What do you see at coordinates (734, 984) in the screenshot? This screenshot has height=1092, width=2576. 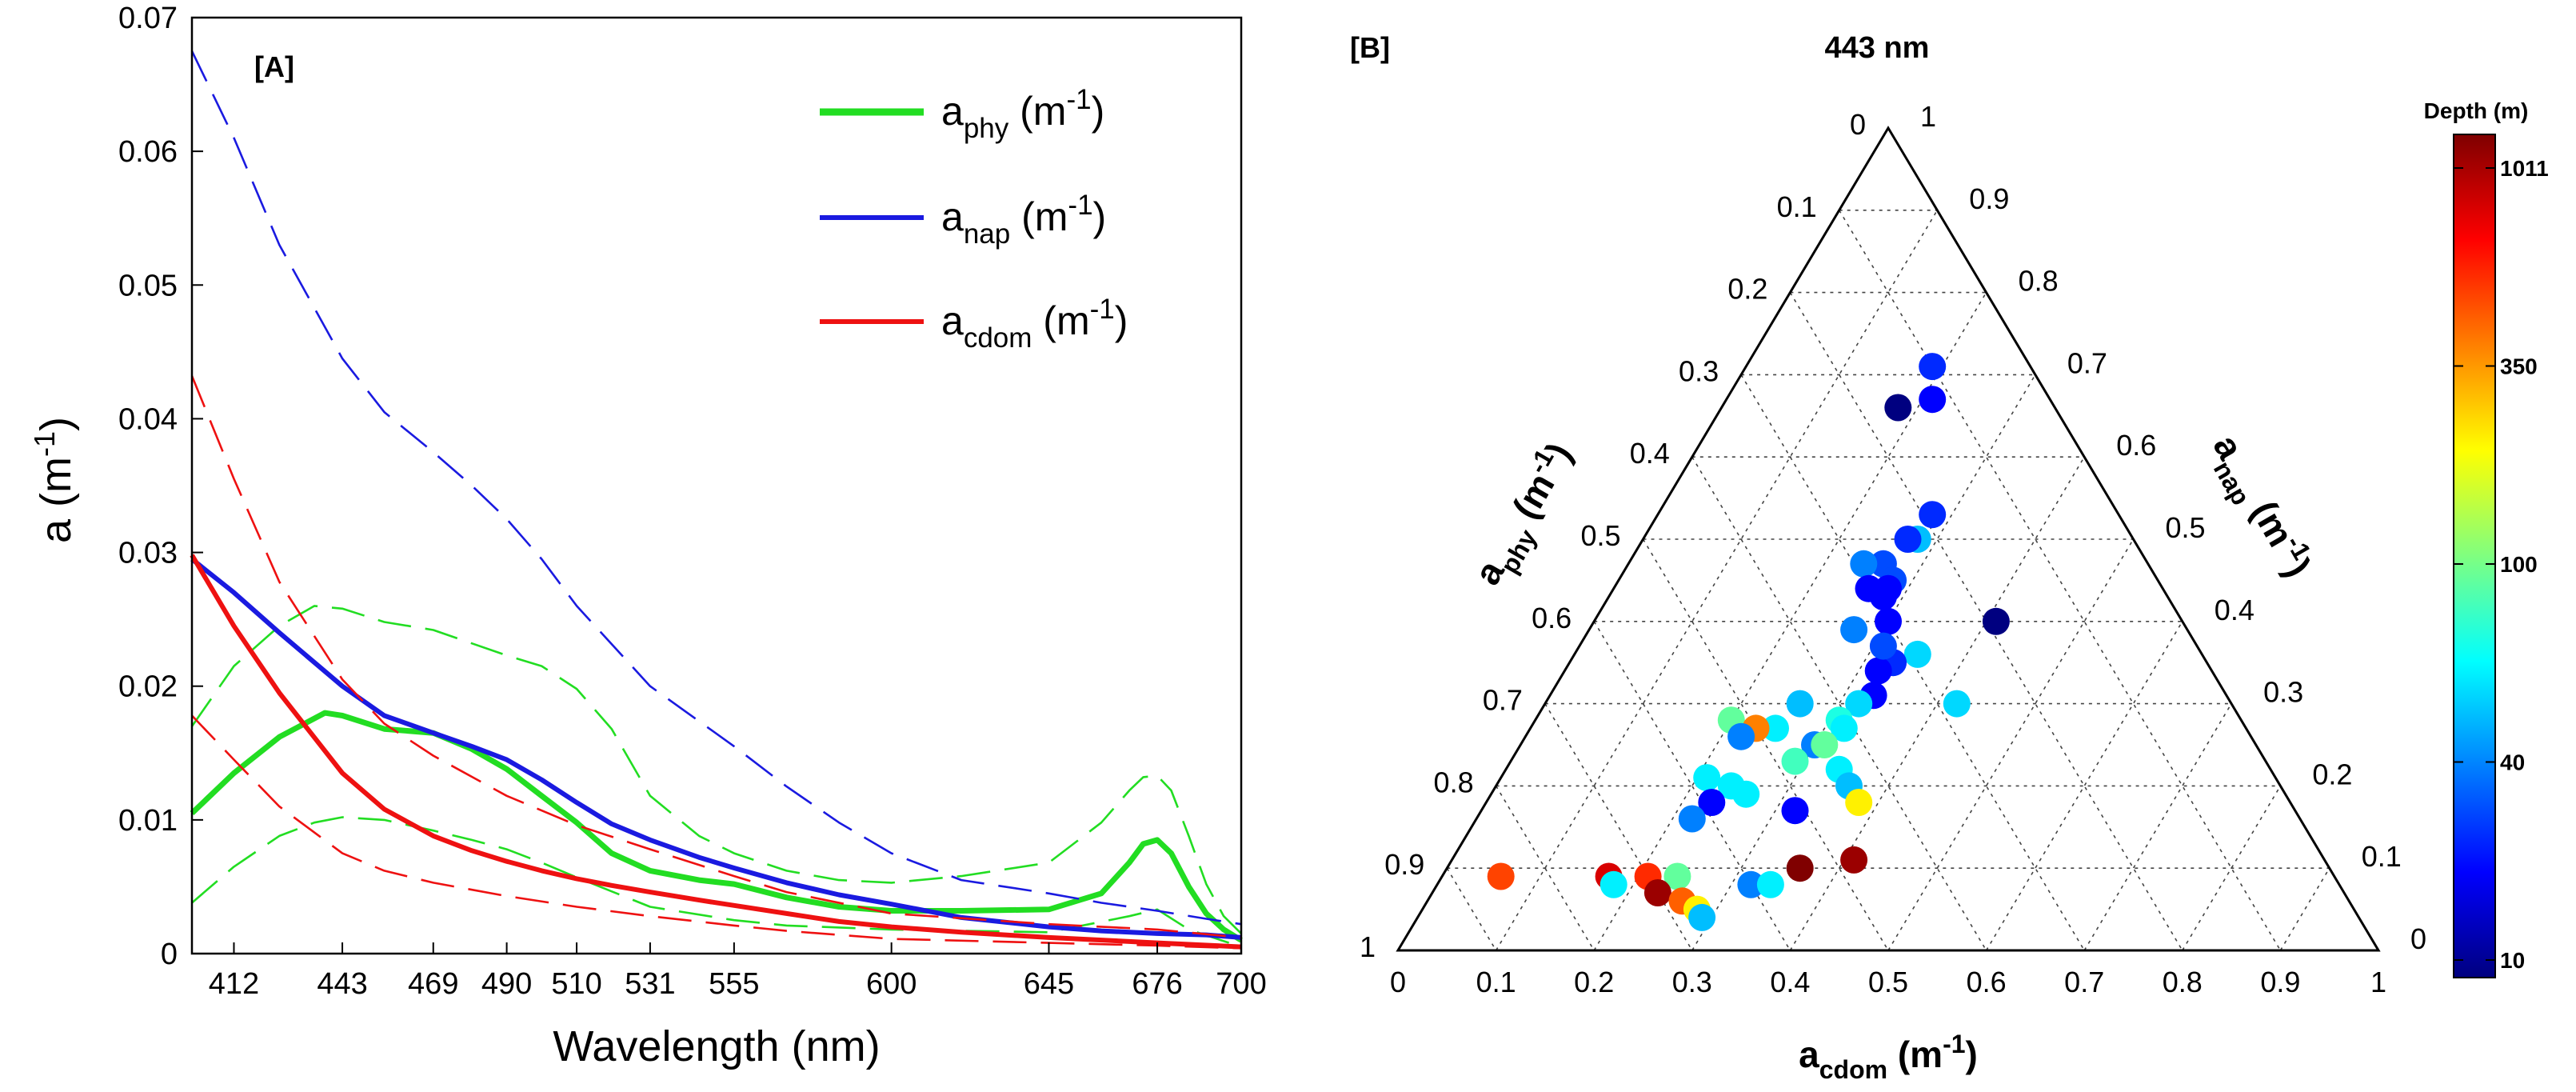 I see `x-tick-label: 555` at bounding box center [734, 984].